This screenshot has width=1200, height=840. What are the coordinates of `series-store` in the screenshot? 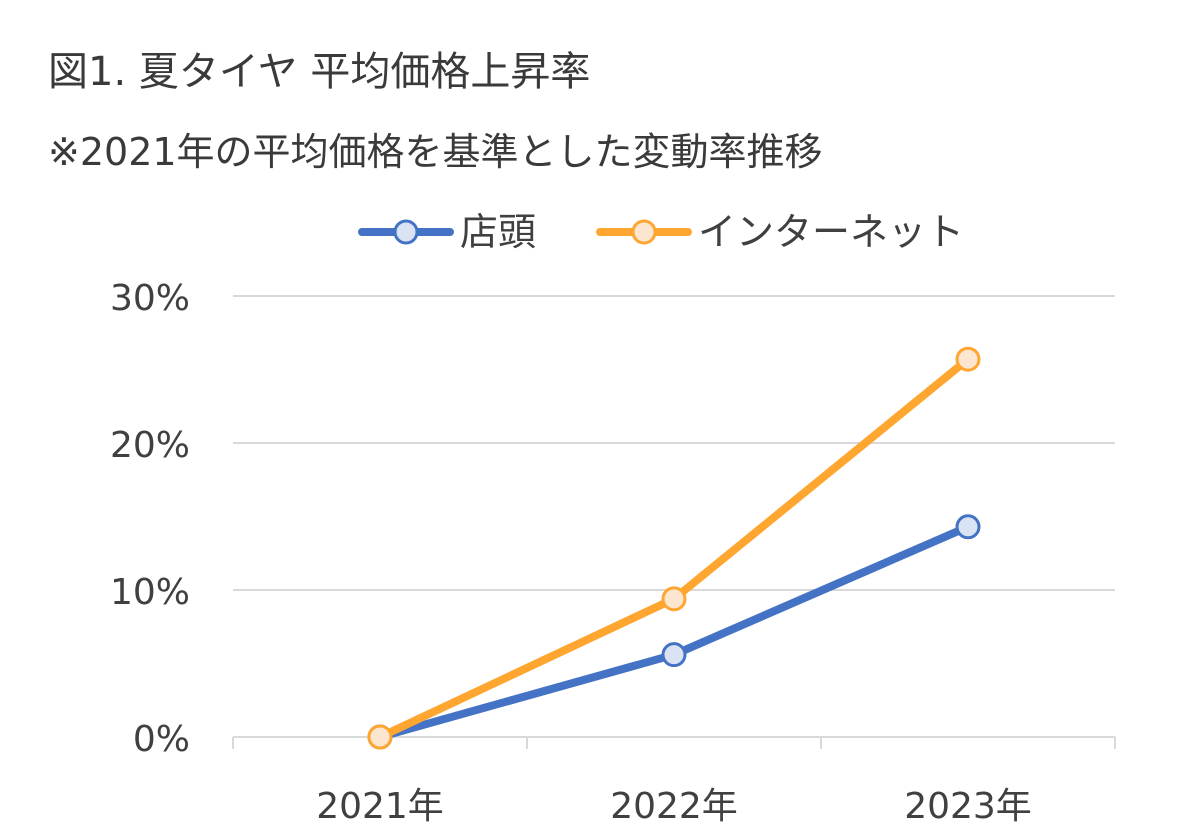 It's located at (674, 632).